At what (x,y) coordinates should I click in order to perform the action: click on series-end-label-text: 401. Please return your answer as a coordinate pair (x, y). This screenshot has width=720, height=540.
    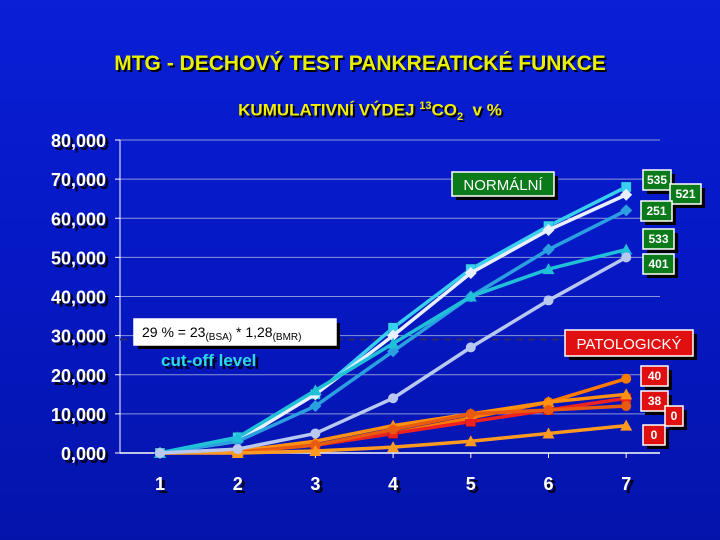
    Looking at the image, I should click on (658, 264).